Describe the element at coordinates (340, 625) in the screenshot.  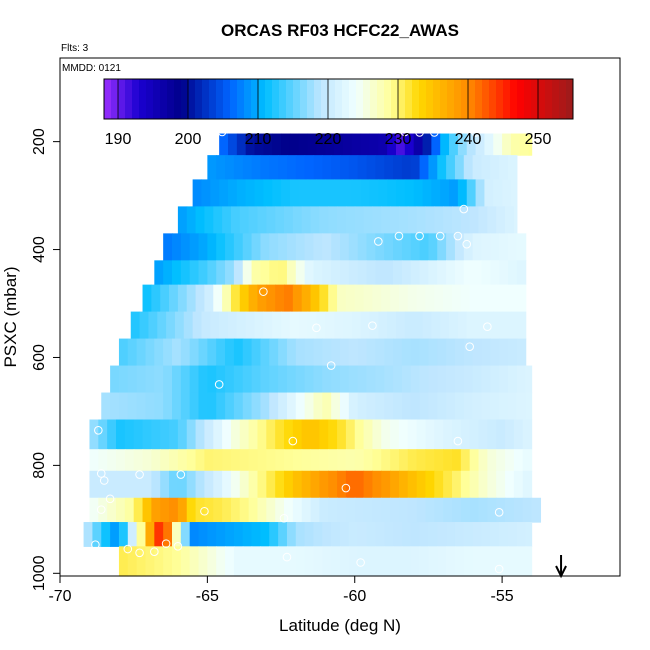
I see `x-axis-label: Latitude (deg N)` at that location.